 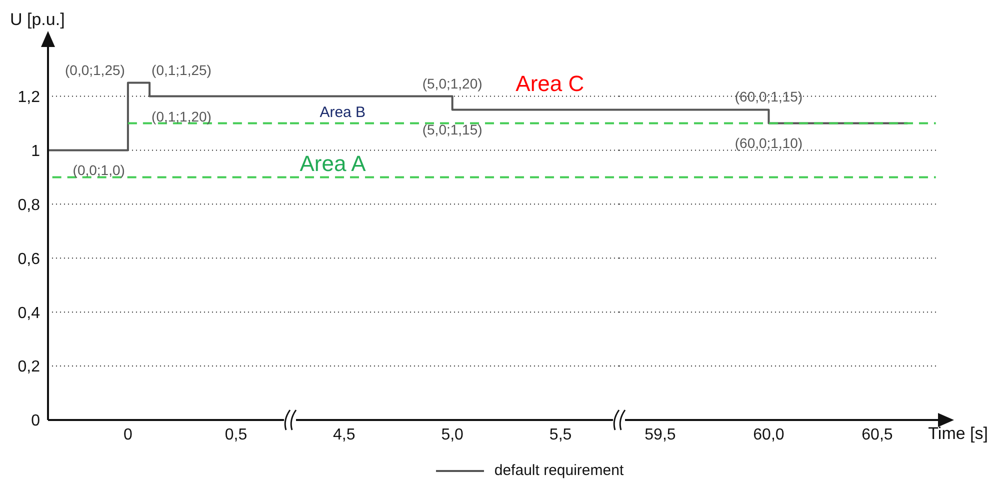 I want to click on x-tick-label: 5,0, so click(x=452, y=435).